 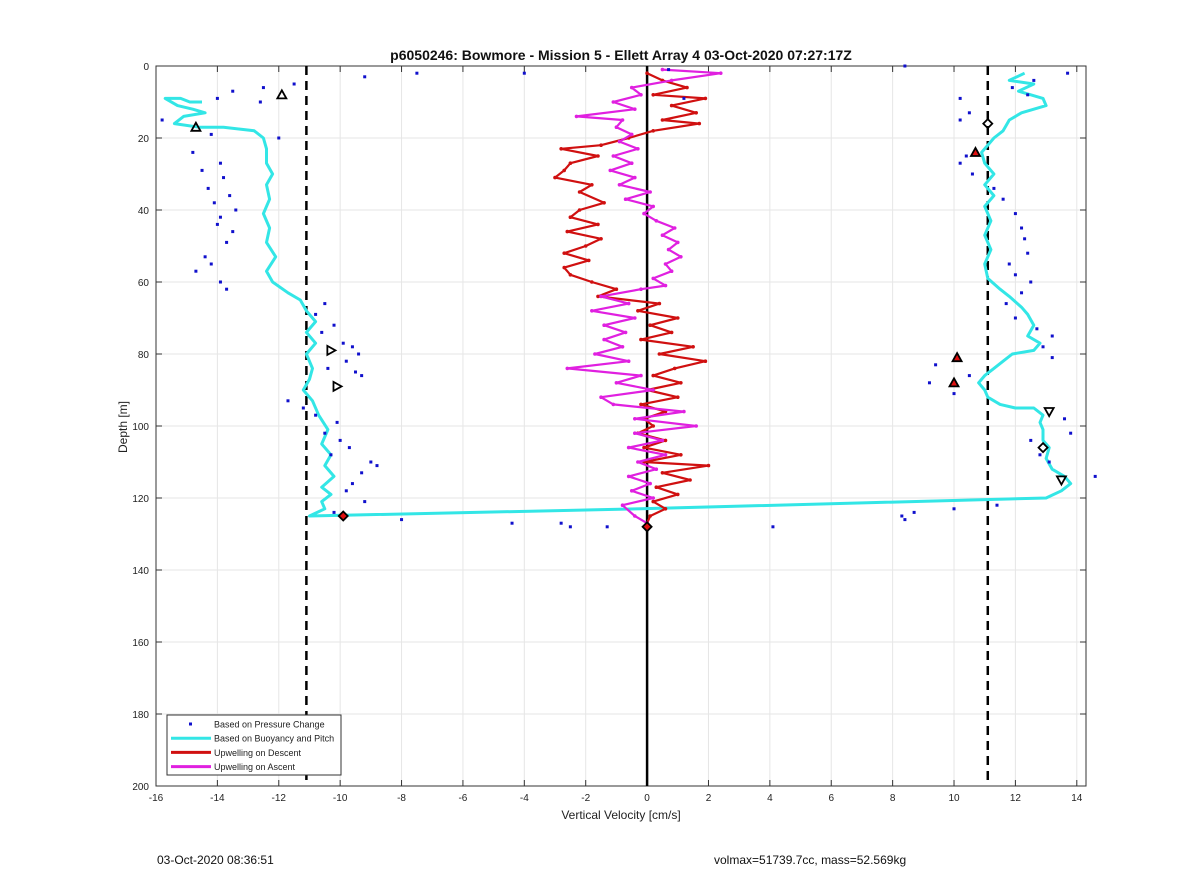 What do you see at coordinates (401, 798) in the screenshot?
I see `x-tick-label: -8` at bounding box center [401, 798].